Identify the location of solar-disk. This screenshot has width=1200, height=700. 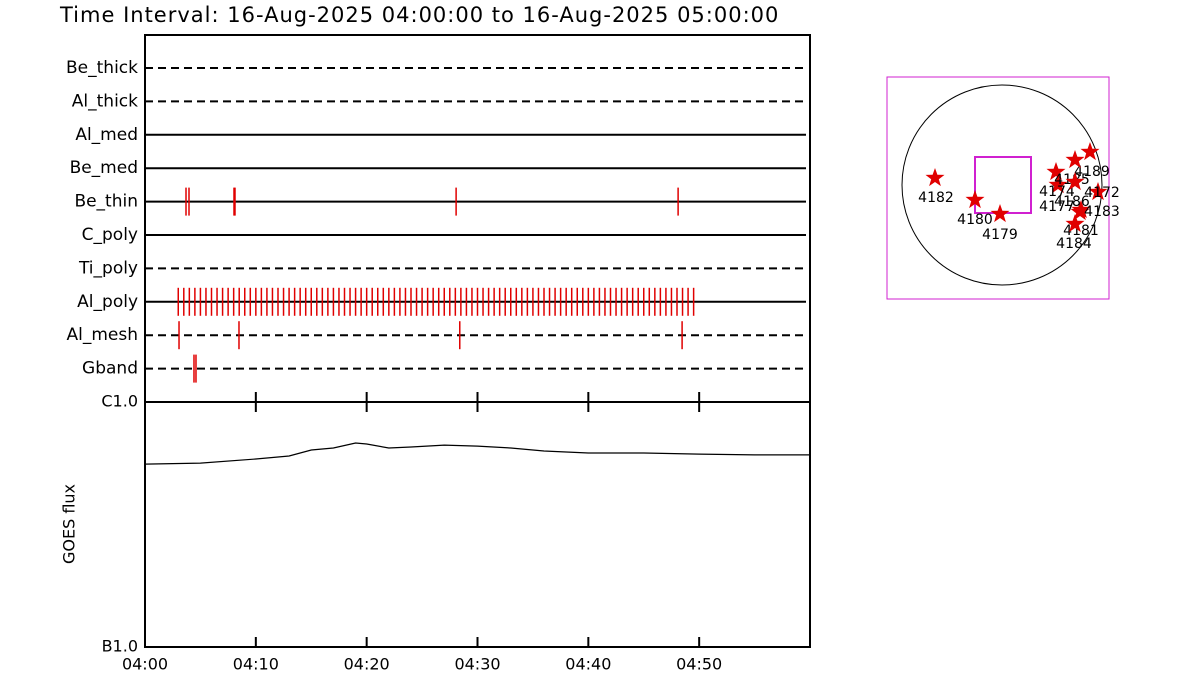
(1002, 185).